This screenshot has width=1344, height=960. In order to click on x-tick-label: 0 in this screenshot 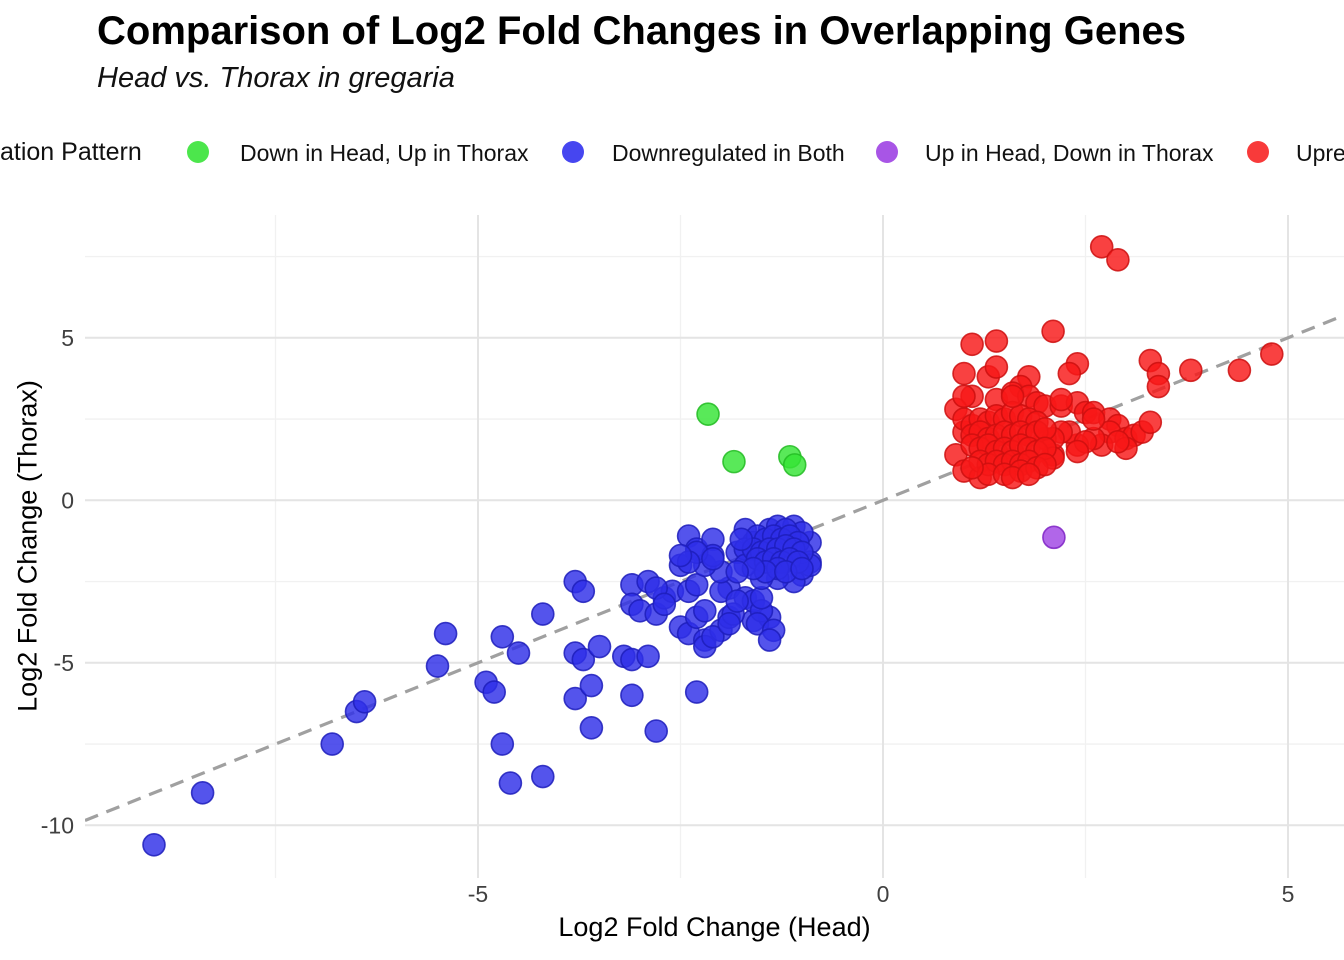, I will do `click(883, 894)`.